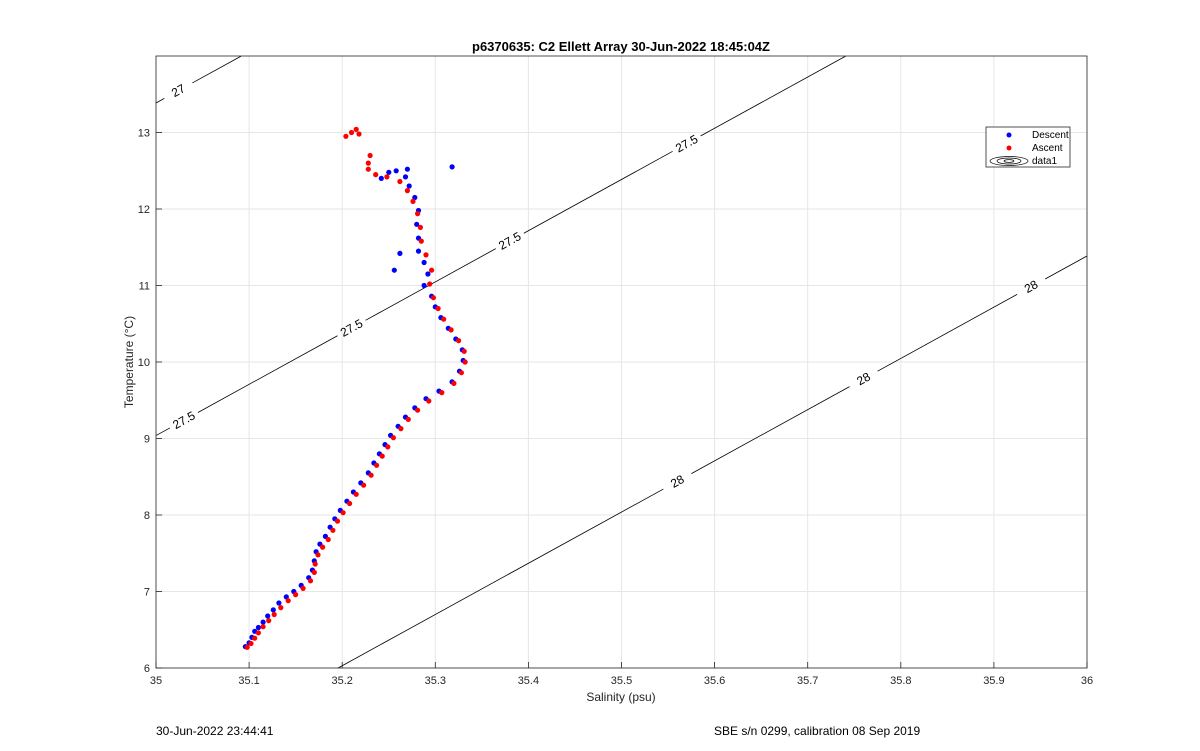  What do you see at coordinates (341, 681) in the screenshot?
I see `x-tick-label: 35.2` at bounding box center [341, 681].